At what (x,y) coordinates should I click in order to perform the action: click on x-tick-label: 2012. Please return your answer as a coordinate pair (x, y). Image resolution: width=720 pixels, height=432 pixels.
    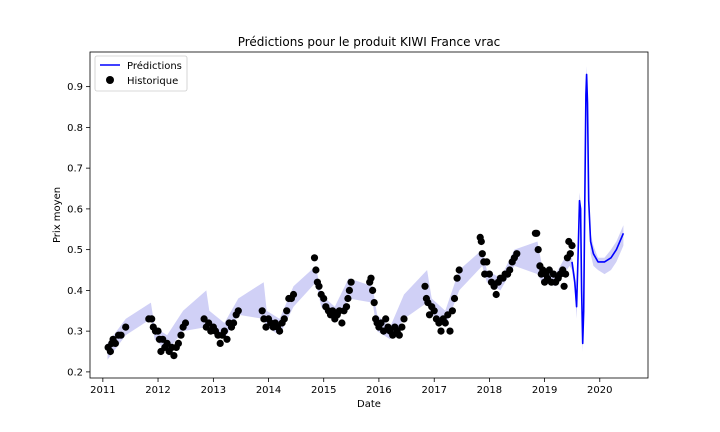
    Looking at the image, I should click on (157, 390).